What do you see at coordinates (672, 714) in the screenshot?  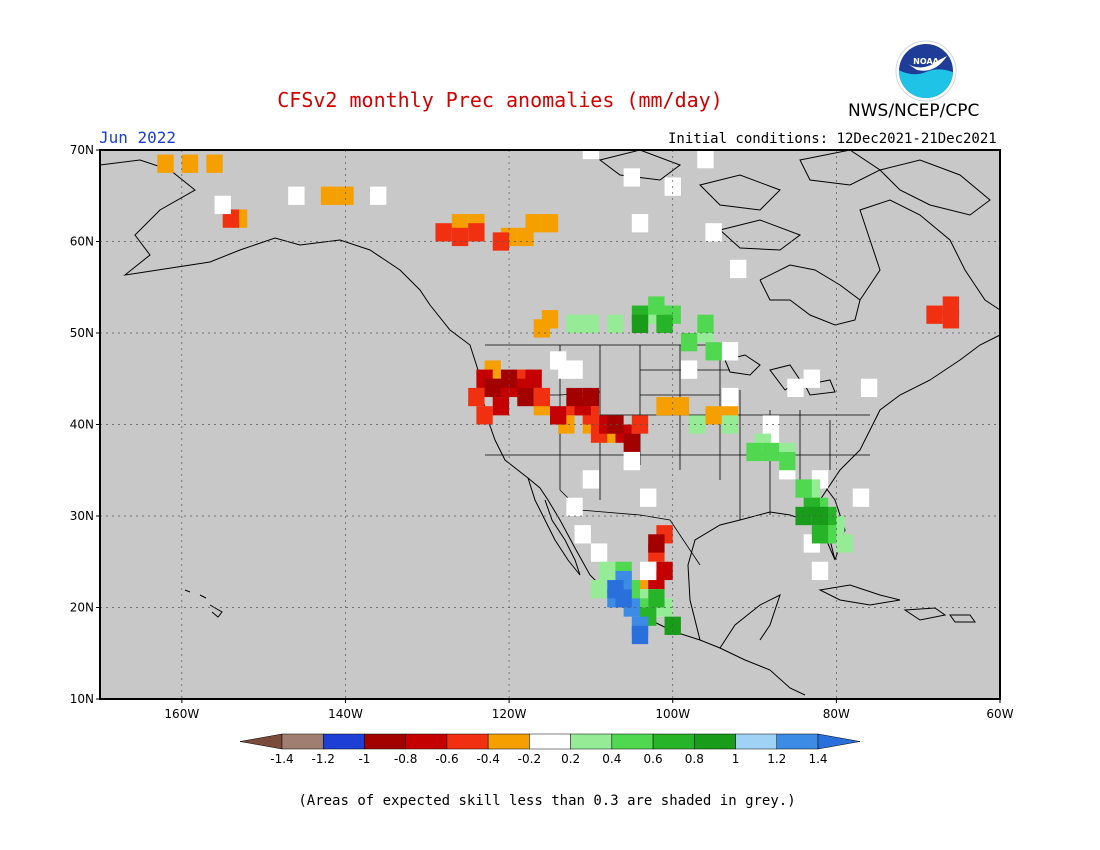 I see `lon-tick-label: 100W` at bounding box center [672, 714].